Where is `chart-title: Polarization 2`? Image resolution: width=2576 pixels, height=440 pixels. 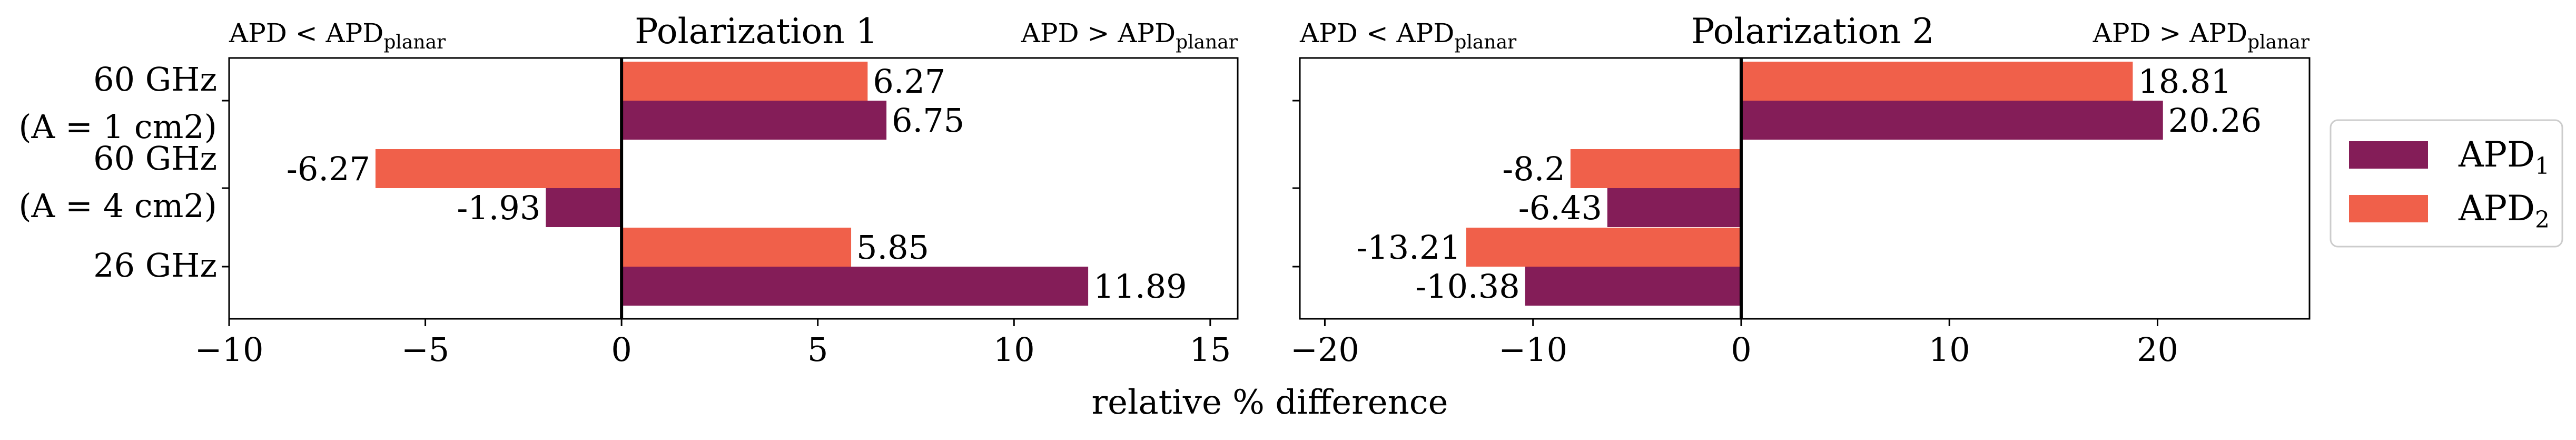 chart-title: Polarization 2 is located at coordinates (1813, 32).